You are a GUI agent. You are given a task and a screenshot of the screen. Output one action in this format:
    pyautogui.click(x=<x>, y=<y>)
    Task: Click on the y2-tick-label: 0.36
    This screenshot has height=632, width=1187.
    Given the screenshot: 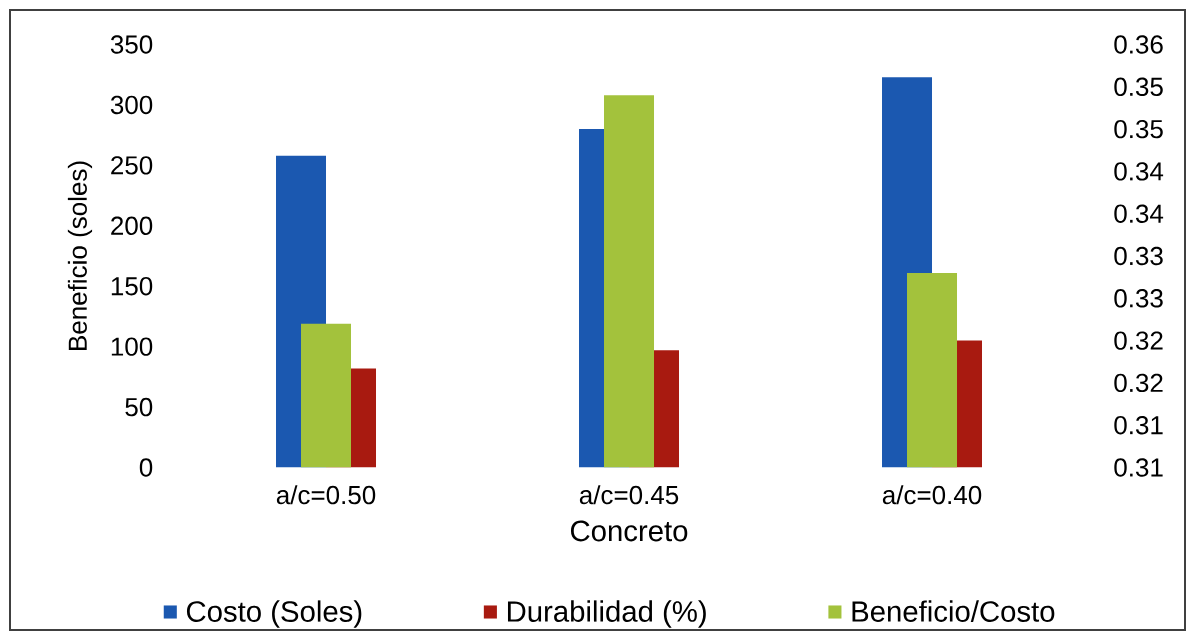 What is the action you would take?
    pyautogui.click(x=1138, y=44)
    